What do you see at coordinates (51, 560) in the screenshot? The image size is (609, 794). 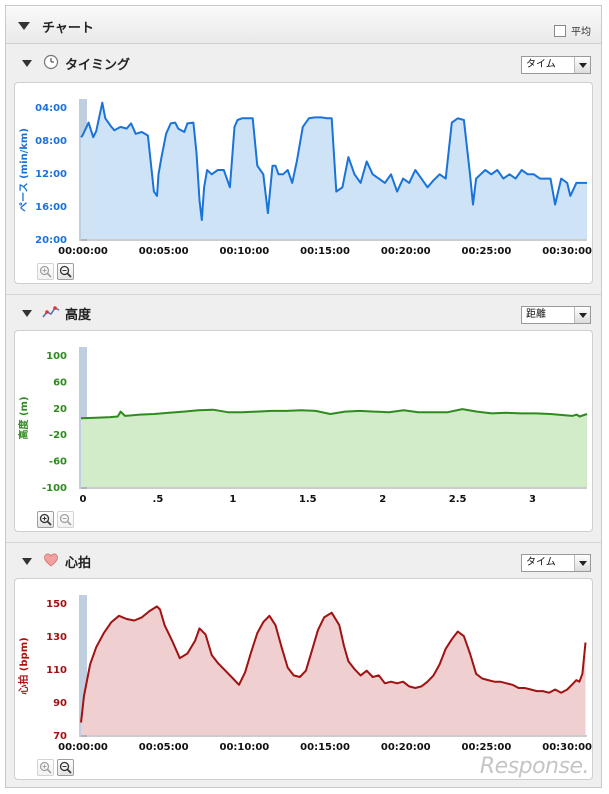 I see `heart-icon` at bounding box center [51, 560].